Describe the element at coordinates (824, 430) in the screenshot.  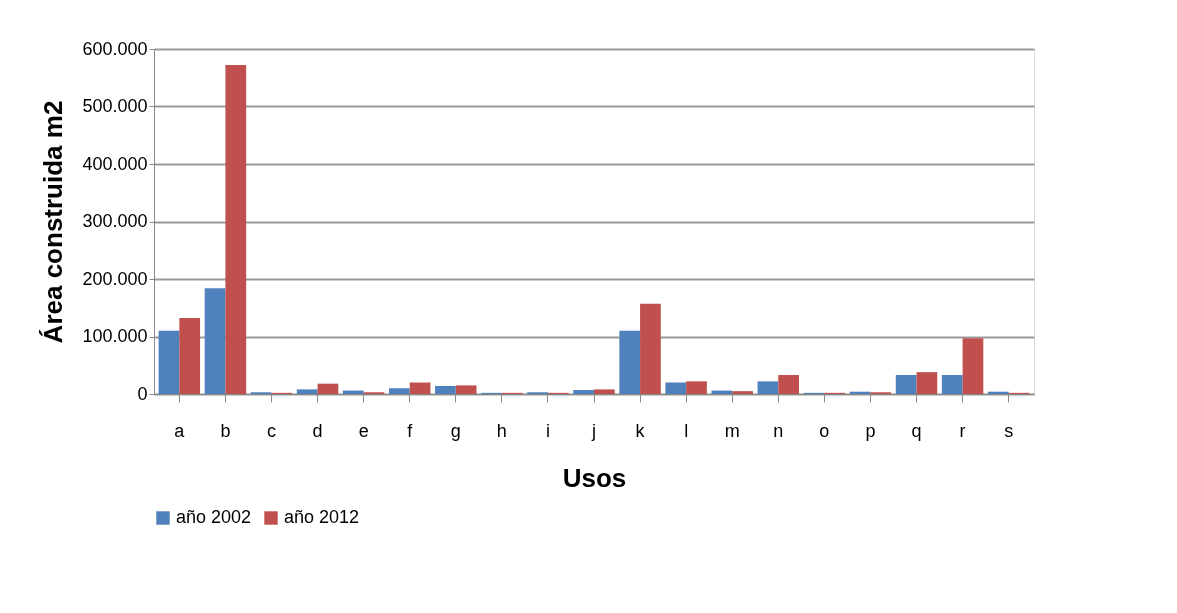
I see `x-tick-label: o` at that location.